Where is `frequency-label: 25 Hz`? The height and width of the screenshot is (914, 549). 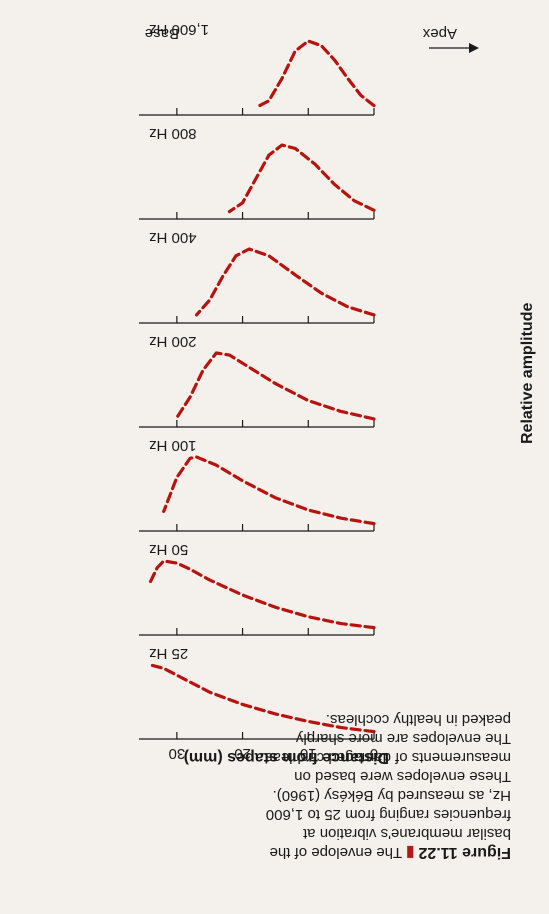 frequency-label: 25 Hz is located at coordinates (168, 653).